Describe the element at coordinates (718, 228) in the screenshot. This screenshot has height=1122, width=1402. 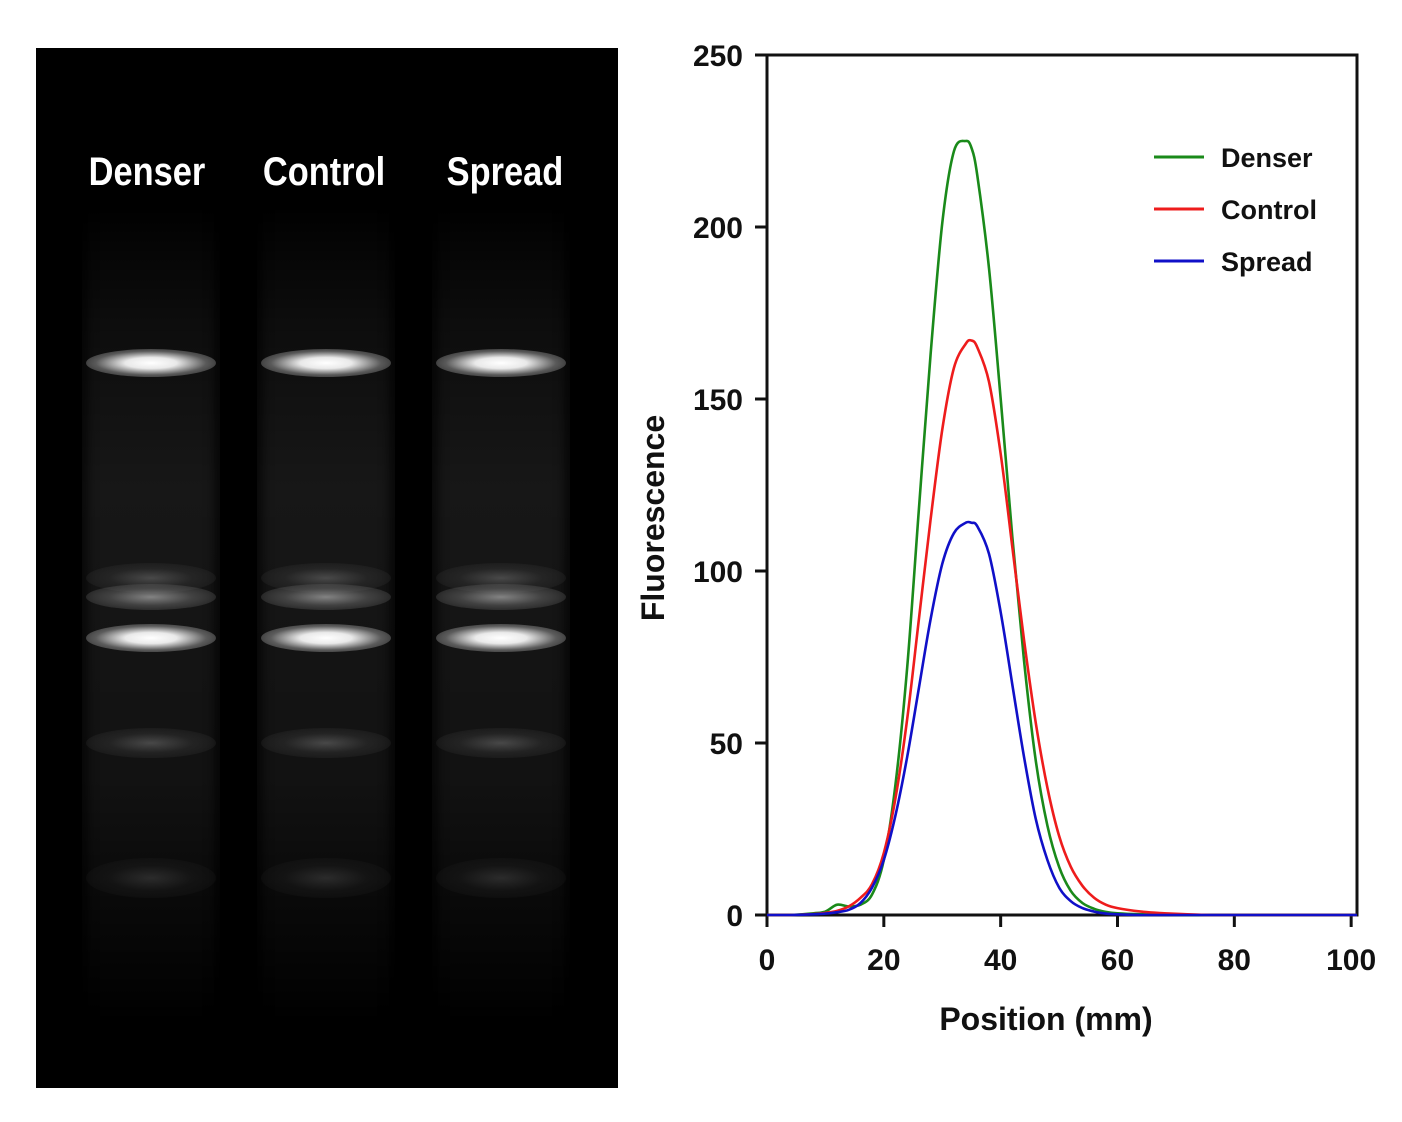
I see `y-tick-label: 200` at that location.